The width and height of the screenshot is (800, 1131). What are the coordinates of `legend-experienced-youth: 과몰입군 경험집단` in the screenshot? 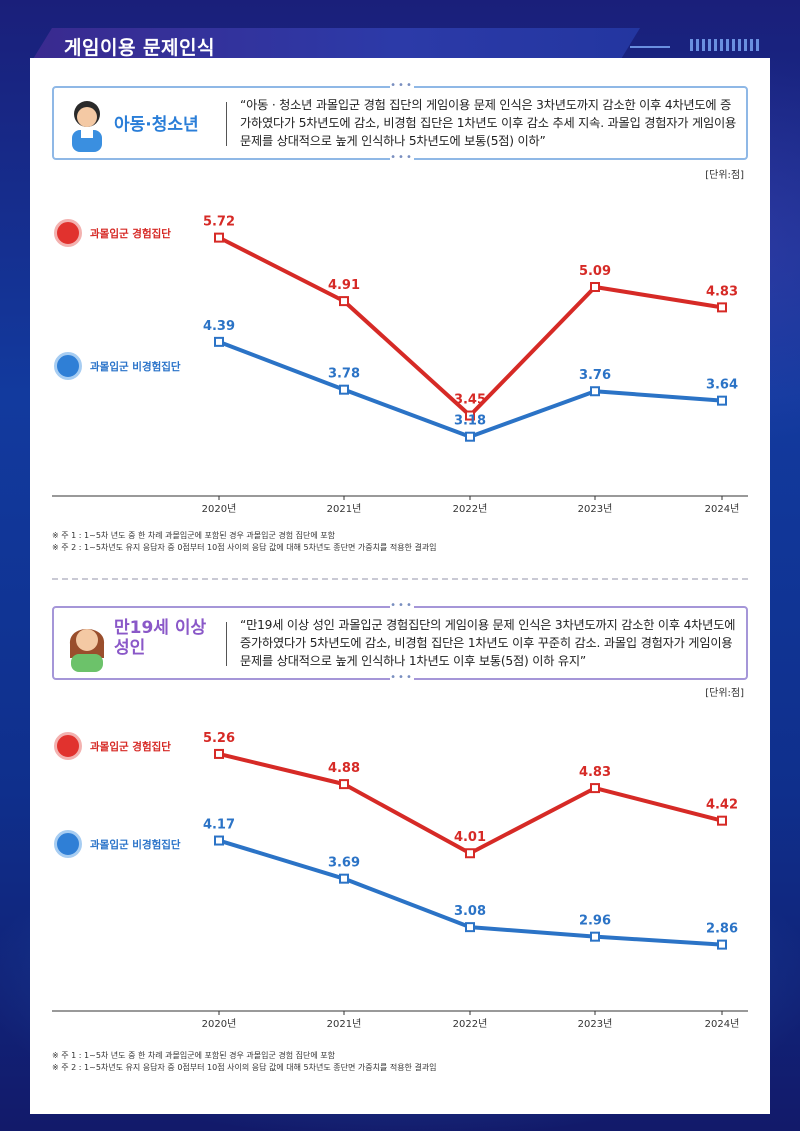 It's located at (112, 233).